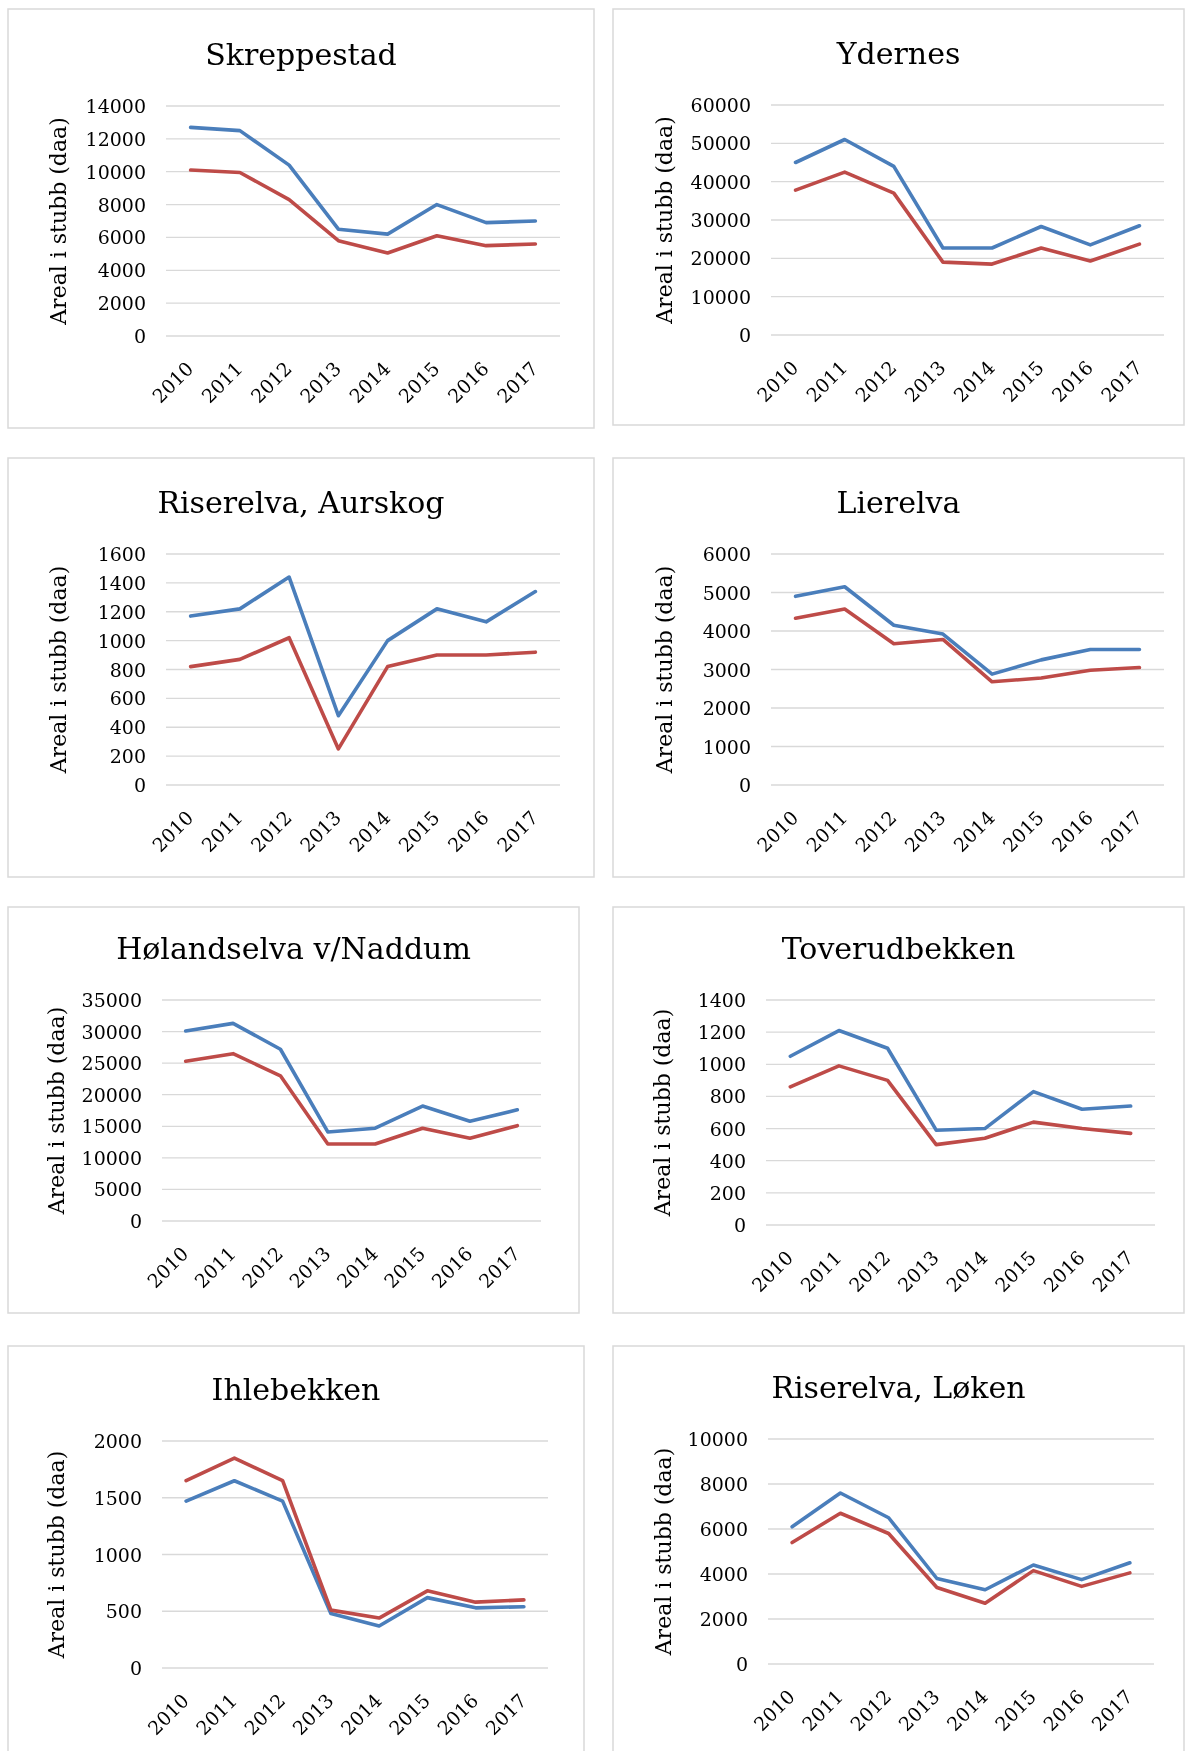 Image resolution: width=1186 pixels, height=1751 pixels. I want to click on chart-title: Ihlebekken, so click(296, 1389).